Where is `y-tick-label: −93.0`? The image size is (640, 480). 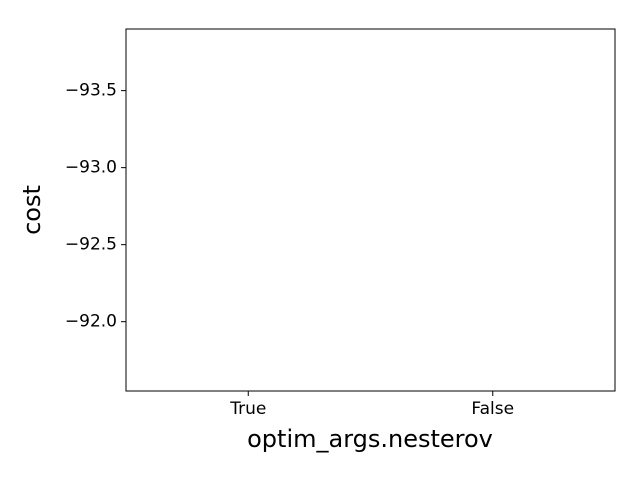
y-tick-label: −93.0 is located at coordinates (91, 168).